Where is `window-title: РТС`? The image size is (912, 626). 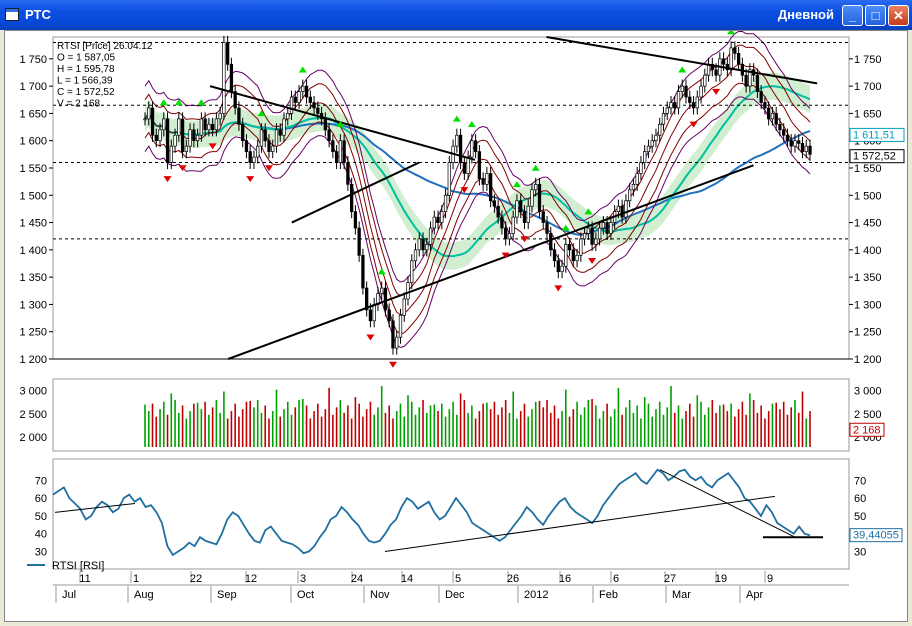 window-title: РТС is located at coordinates (38, 14).